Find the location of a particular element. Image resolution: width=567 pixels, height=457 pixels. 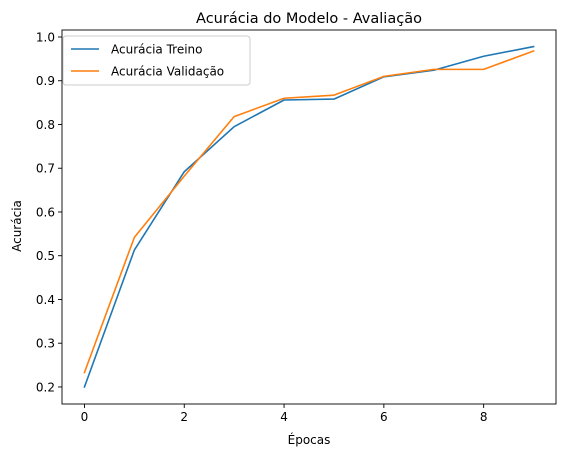

y-tick-label: 0.4 is located at coordinates (45, 300).